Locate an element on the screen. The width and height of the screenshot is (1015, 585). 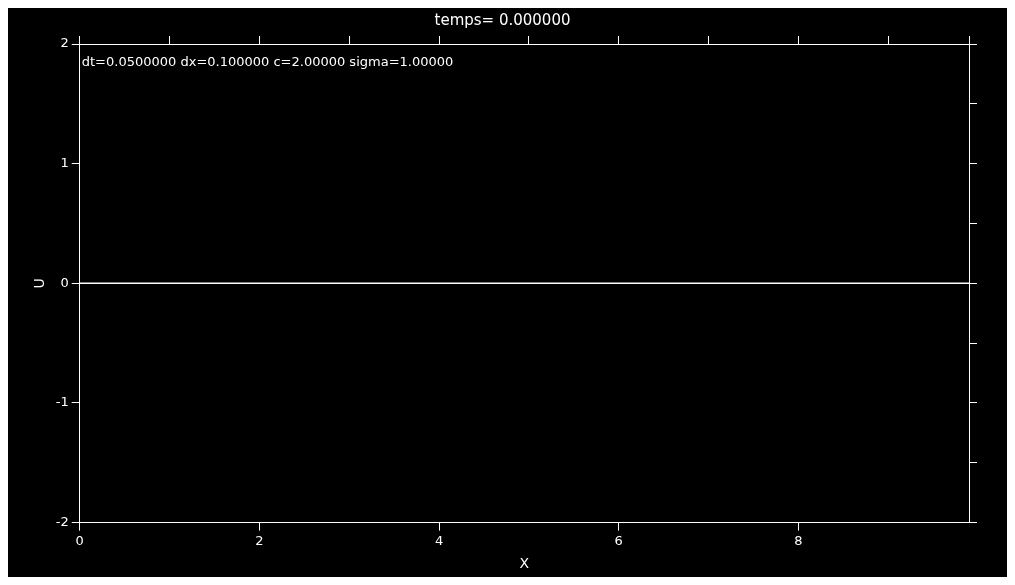
x-axis-title: X is located at coordinates (524, 563).